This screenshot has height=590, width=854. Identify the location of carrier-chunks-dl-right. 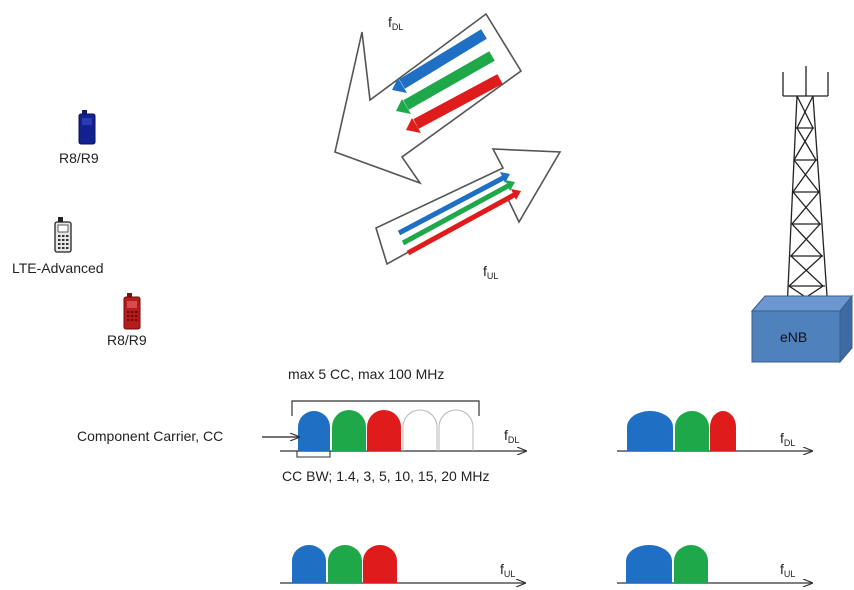
(681, 431).